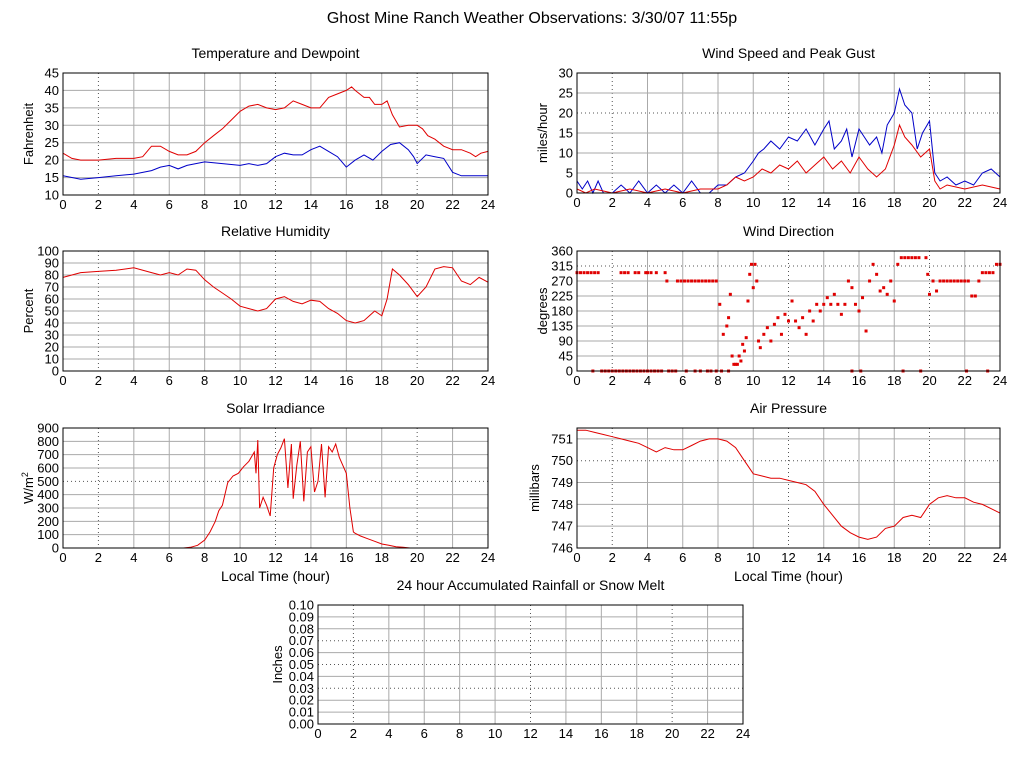  Describe the element at coordinates (562, 504) in the screenshot. I see `y-tick-label: 748` at that location.